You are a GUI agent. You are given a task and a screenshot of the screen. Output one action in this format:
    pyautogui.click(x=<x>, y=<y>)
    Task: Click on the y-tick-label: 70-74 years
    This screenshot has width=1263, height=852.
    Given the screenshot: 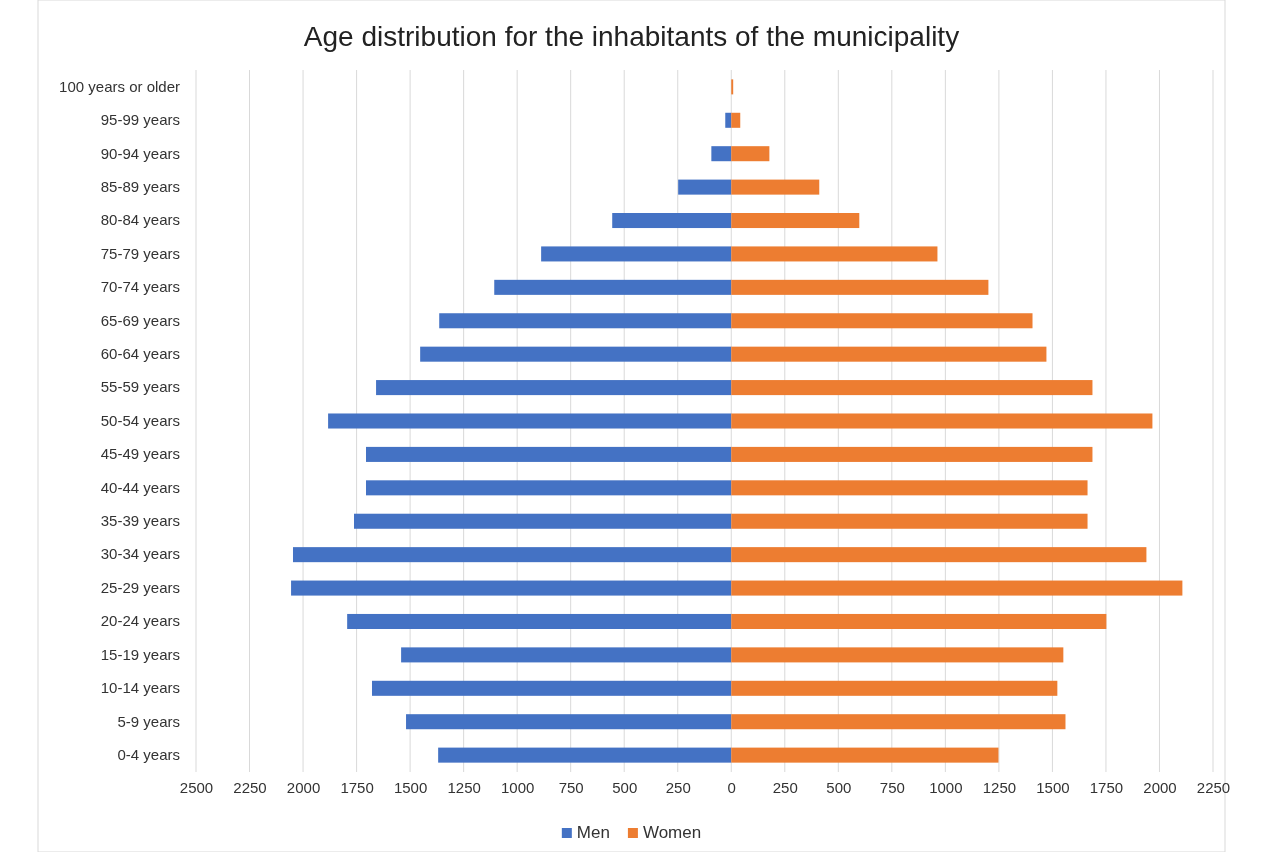 What is the action you would take?
    pyautogui.click(x=140, y=287)
    